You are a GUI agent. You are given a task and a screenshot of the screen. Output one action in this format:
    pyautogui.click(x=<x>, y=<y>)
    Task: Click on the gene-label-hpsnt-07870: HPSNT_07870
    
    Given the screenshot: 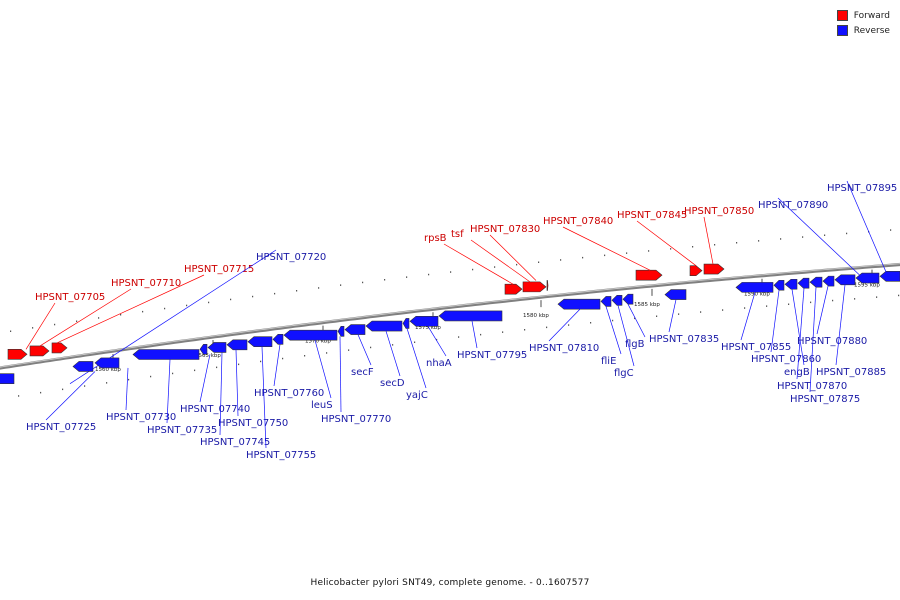 What is the action you would take?
    pyautogui.click(x=812, y=386)
    